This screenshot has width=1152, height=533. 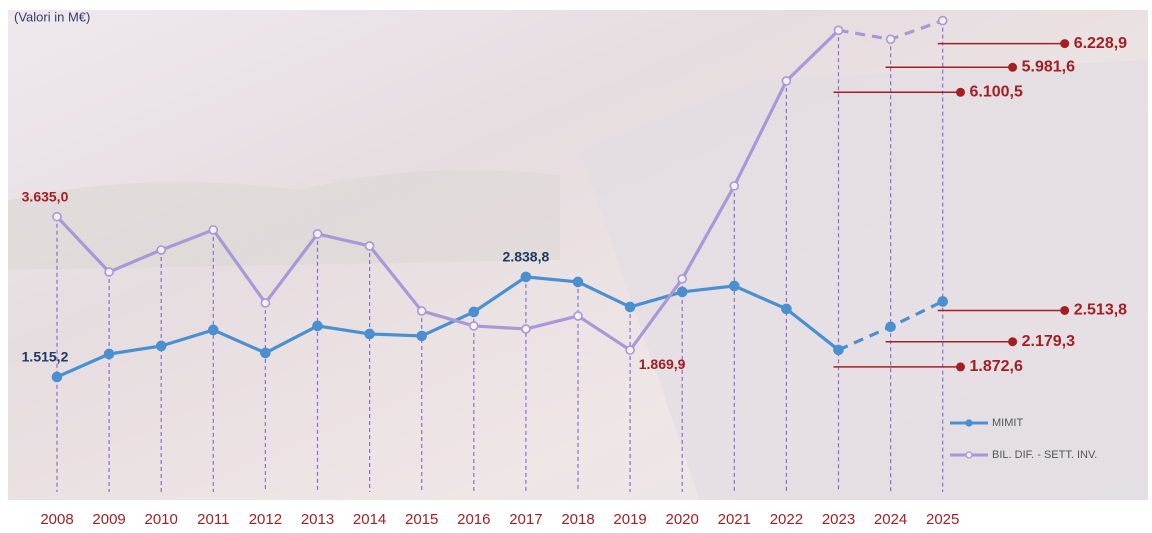 I want to click on x-tick-label: 2024, so click(x=890, y=519).